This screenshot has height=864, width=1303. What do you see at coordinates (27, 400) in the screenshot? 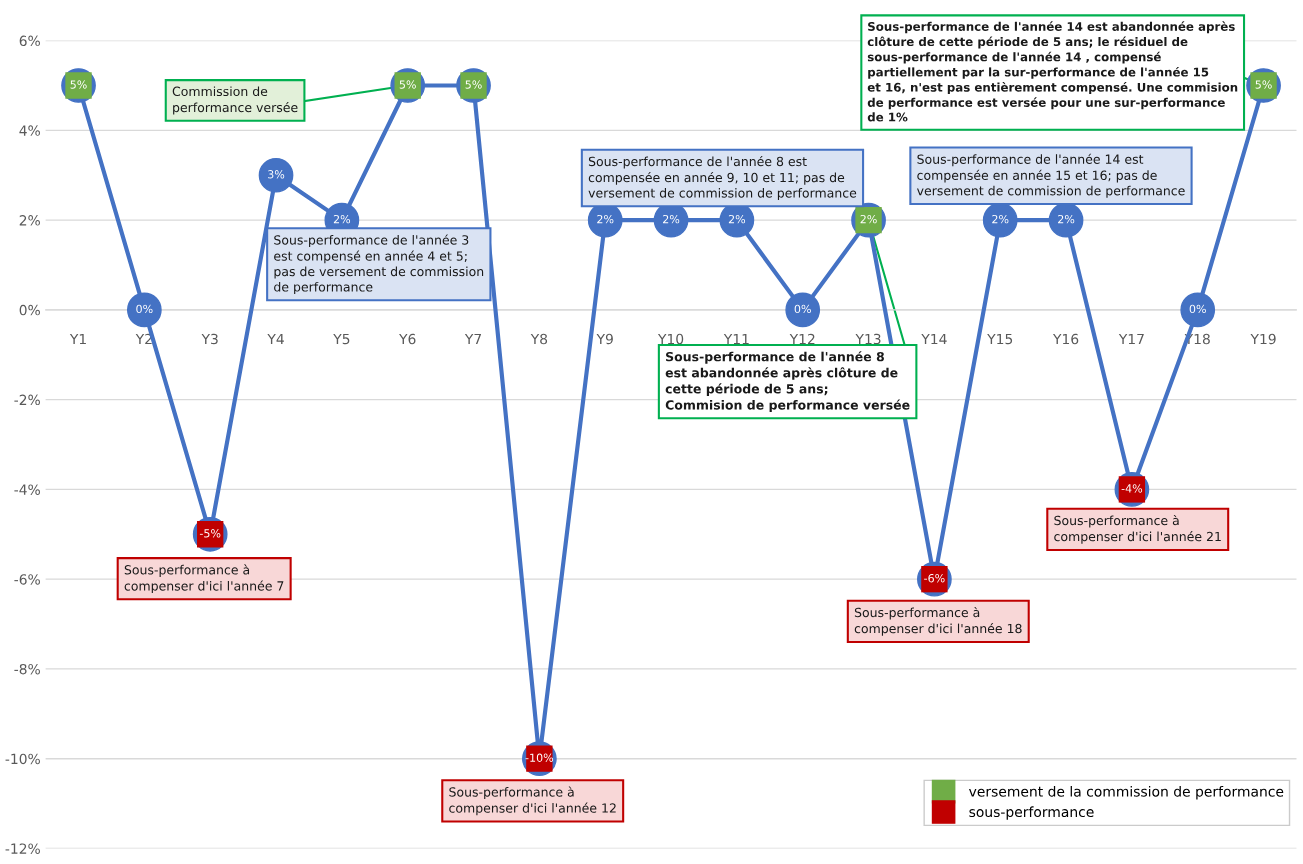
I see `y-tick-label: -2%` at bounding box center [27, 400].